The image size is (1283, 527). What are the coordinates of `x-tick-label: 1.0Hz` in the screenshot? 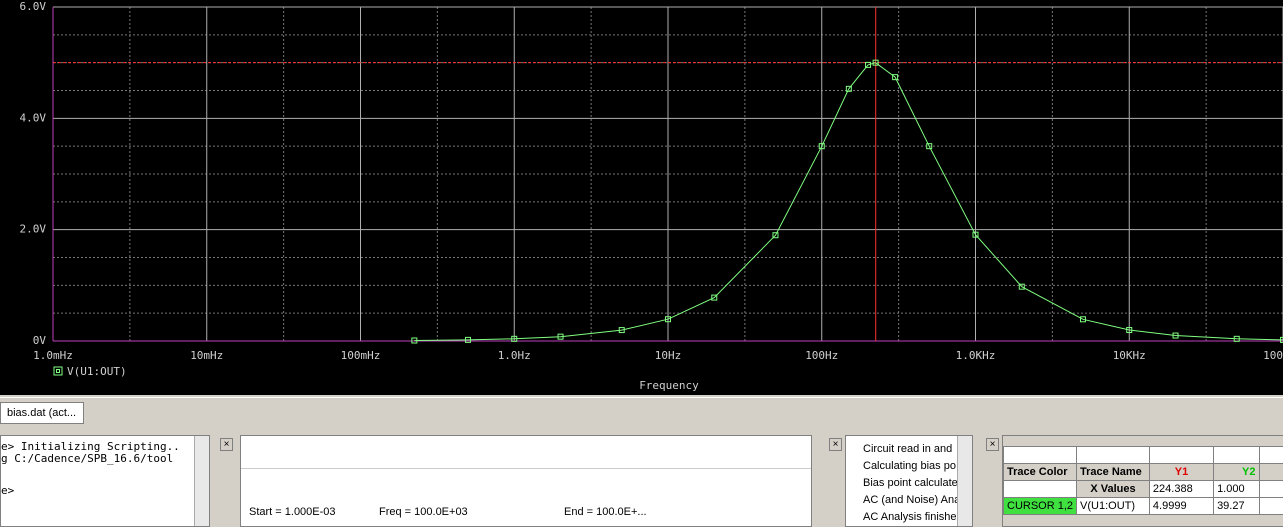 It's located at (514, 355).